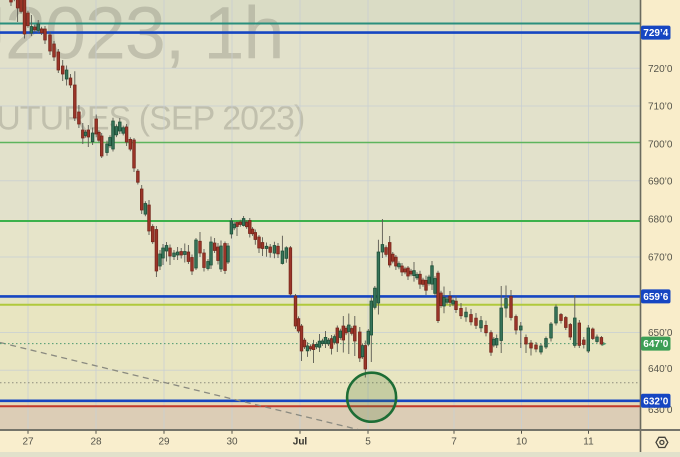 Image resolution: width=680 pixels, height=457 pixels. I want to click on svg-text: 659’6, so click(655, 297).